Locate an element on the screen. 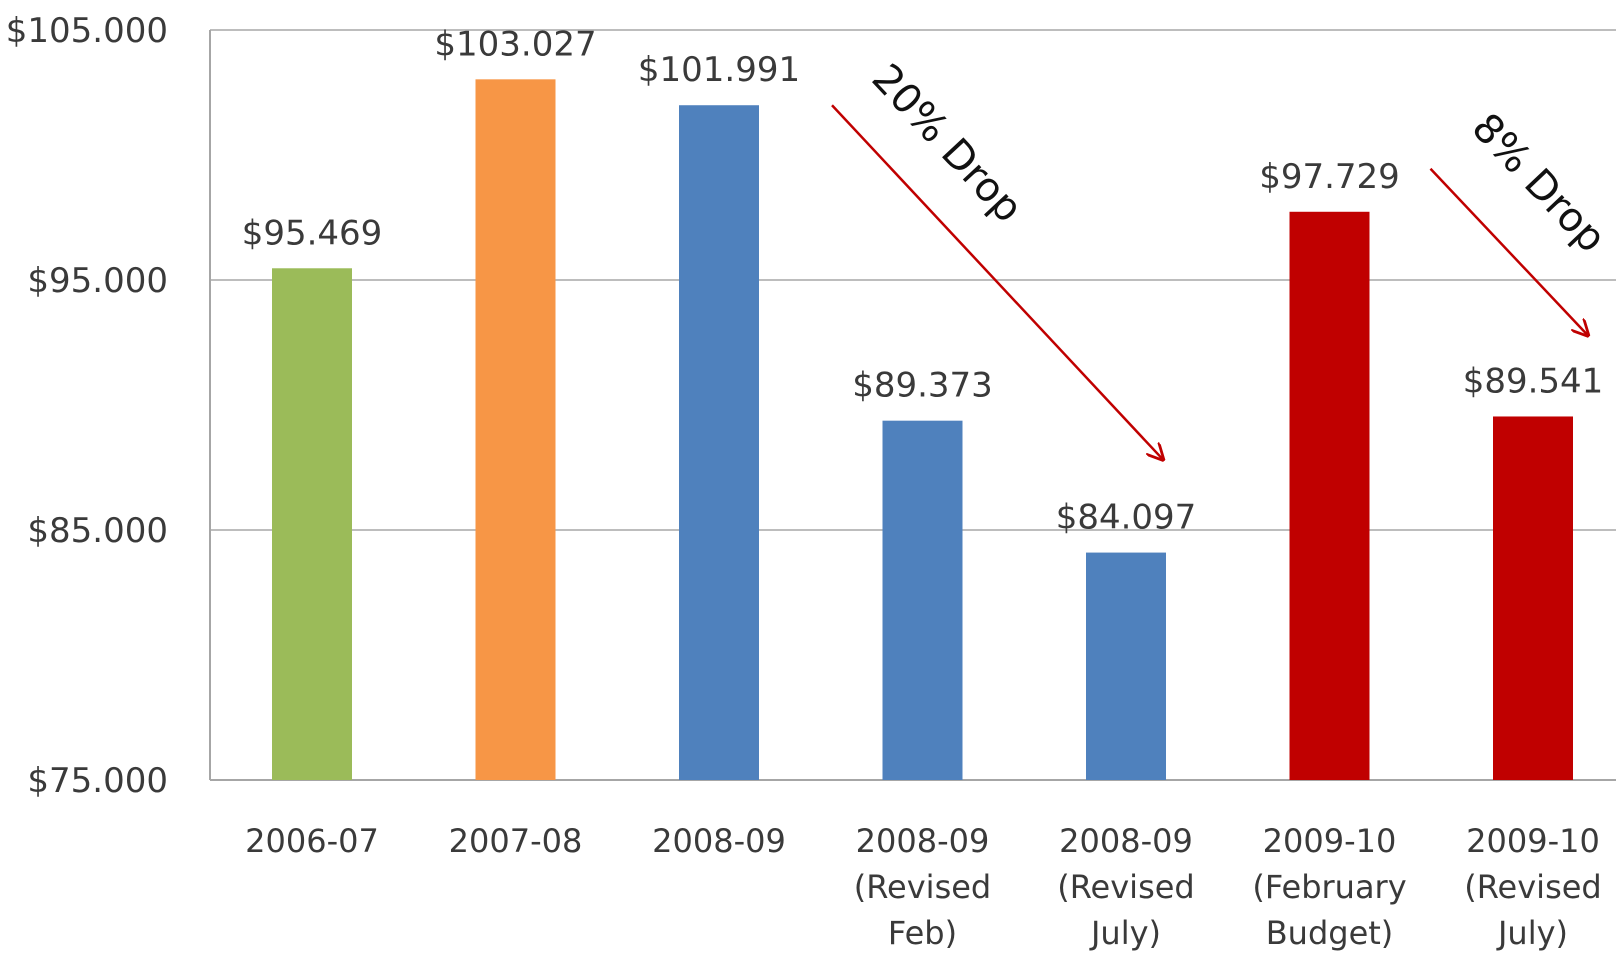  x-tick-label: 2006-07 is located at coordinates (312, 841).